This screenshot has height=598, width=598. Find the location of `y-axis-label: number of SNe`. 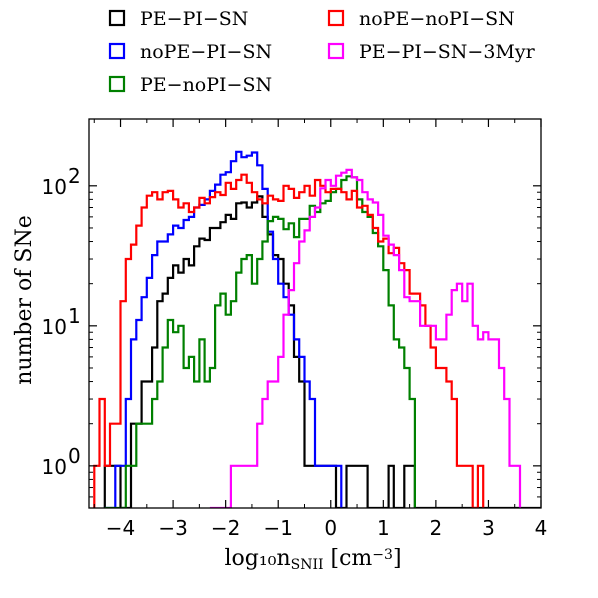

y-axis-label: number of SNe is located at coordinates (24, 300).